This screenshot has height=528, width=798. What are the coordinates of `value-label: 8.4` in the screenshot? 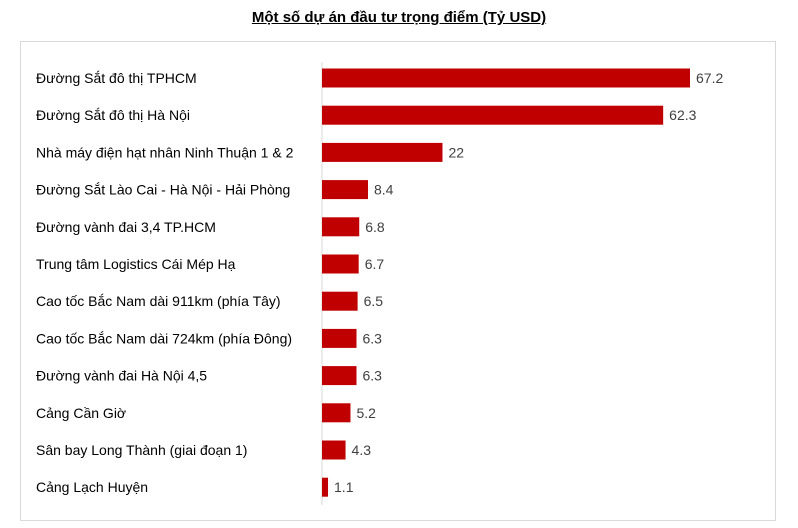 It's located at (384, 190).